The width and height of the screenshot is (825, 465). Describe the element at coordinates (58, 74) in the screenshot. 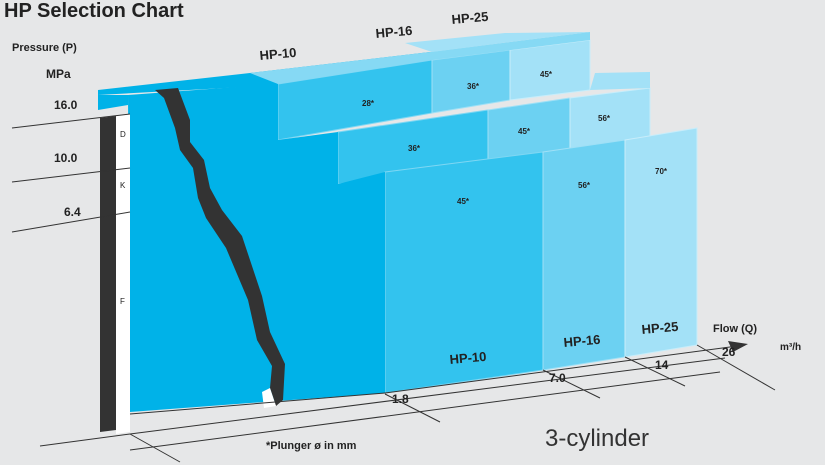

I see `y-axis-unit: MPa` at that location.